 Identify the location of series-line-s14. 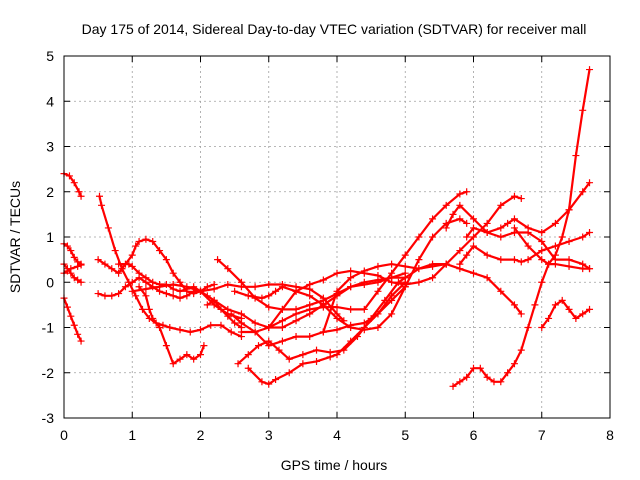
(354, 262).